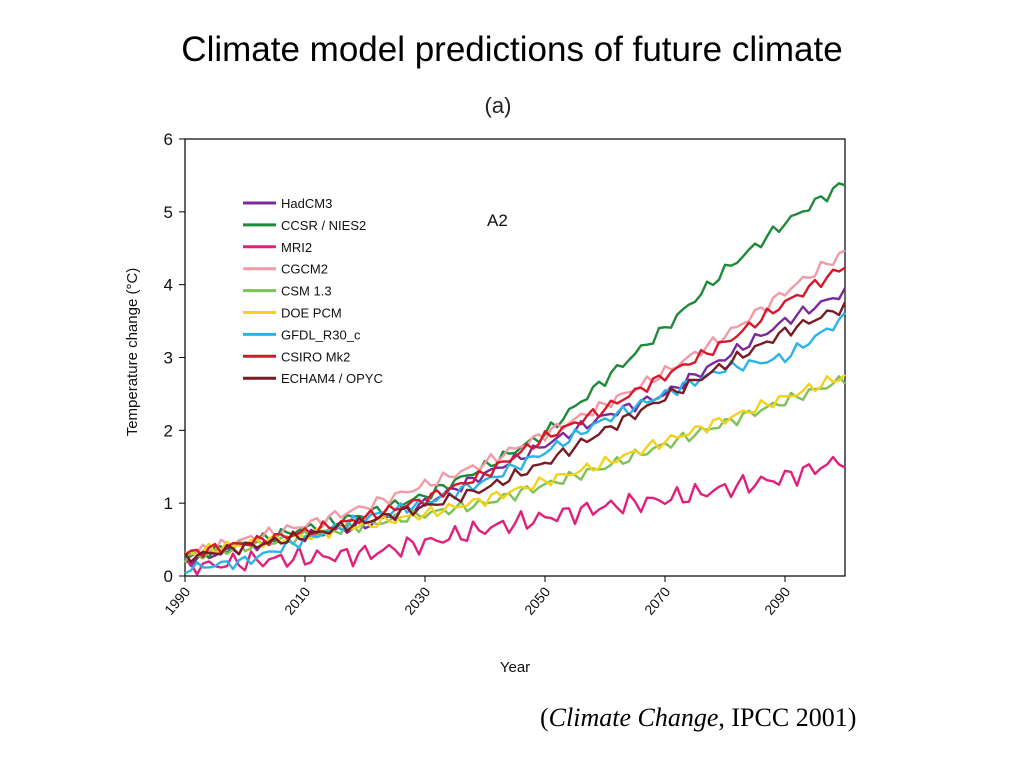 This screenshot has width=1024, height=768. Describe the element at coordinates (177, 600) in the screenshot. I see `x-tick-label: 1990` at that location.